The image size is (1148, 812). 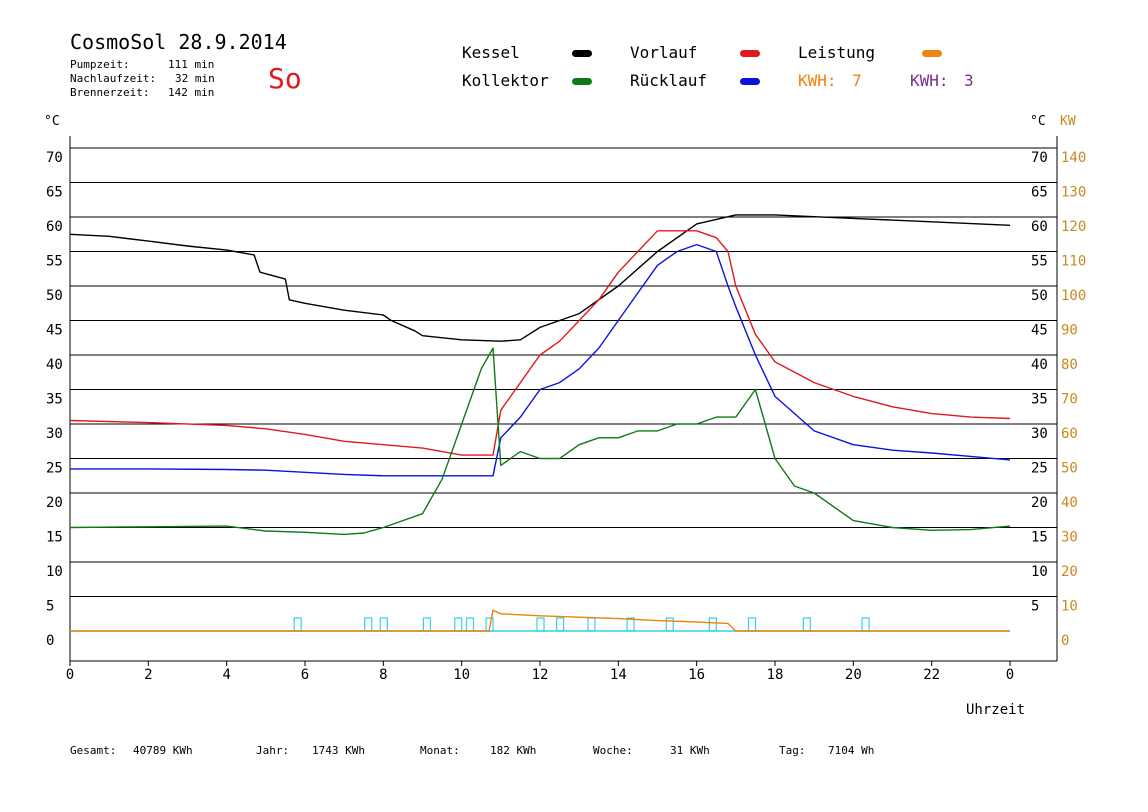 What do you see at coordinates (191, 92) in the screenshot?
I see `stat-brennerzeit-value: 142 min` at bounding box center [191, 92].